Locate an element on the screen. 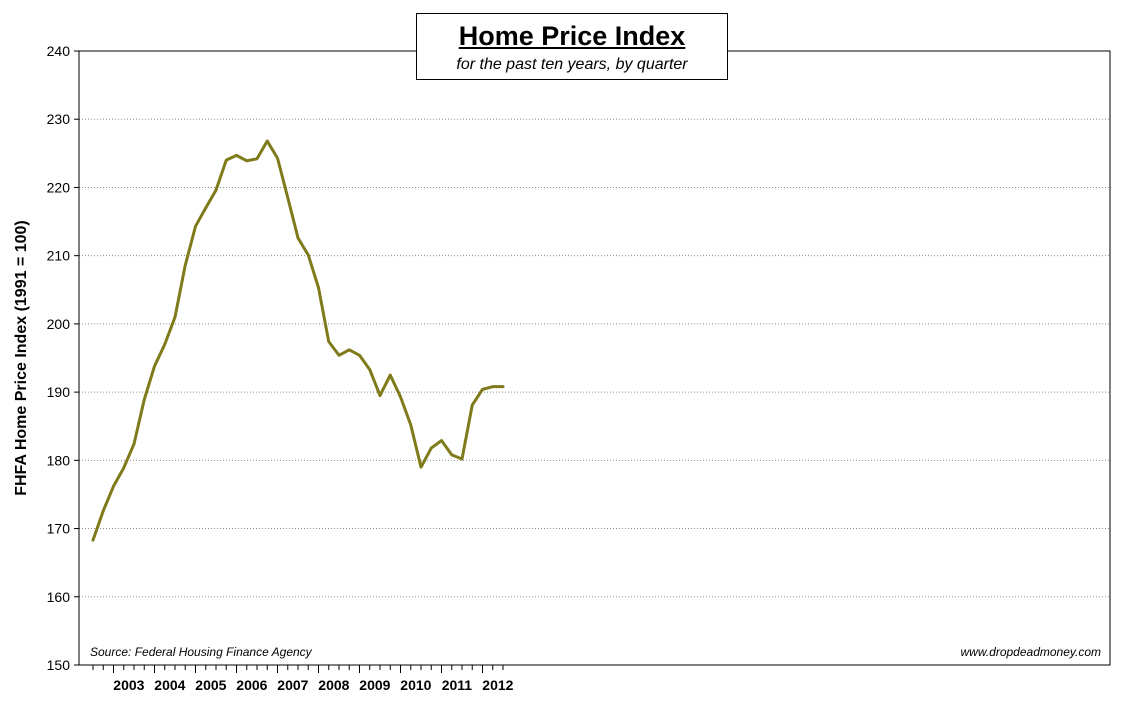 Image resolution: width=1124 pixels, height=707 pixels. y-tick-label: 160 is located at coordinates (59, 597).